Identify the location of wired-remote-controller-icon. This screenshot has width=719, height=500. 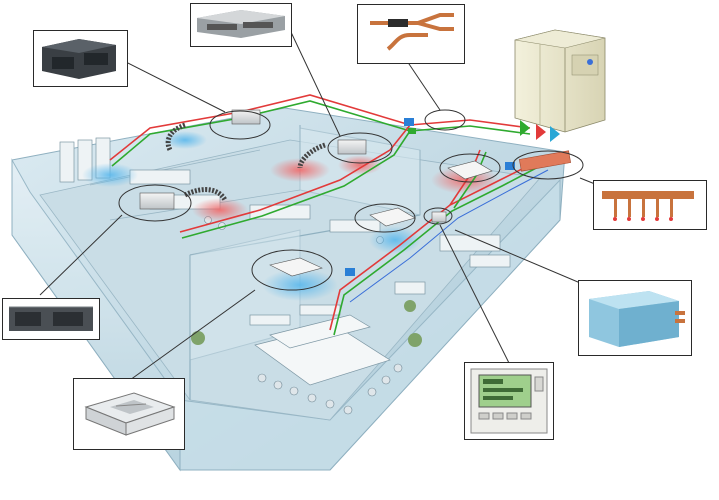
(509, 401).